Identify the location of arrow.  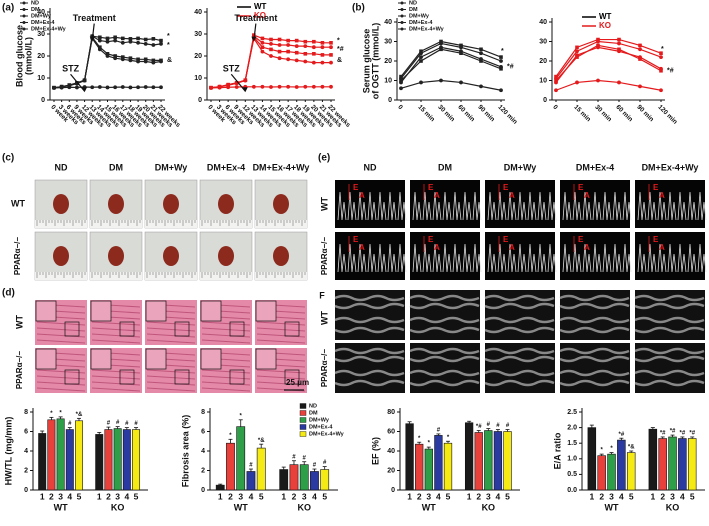
(238, 82).